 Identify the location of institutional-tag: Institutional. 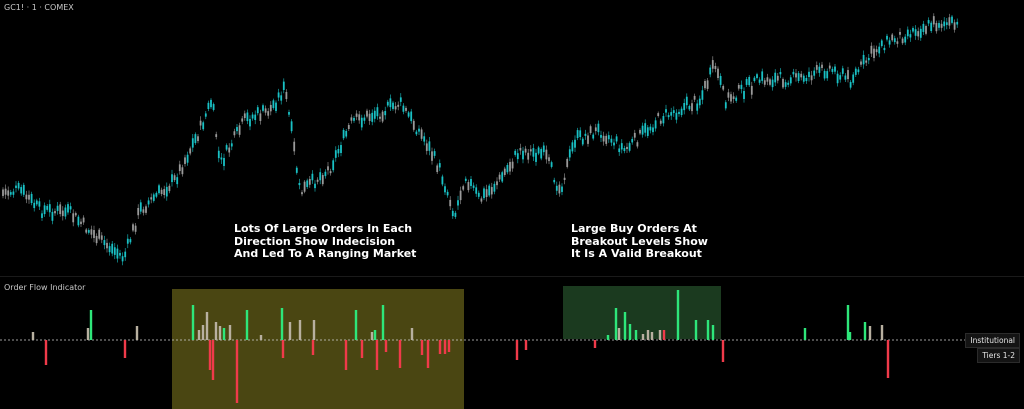
(992, 340).